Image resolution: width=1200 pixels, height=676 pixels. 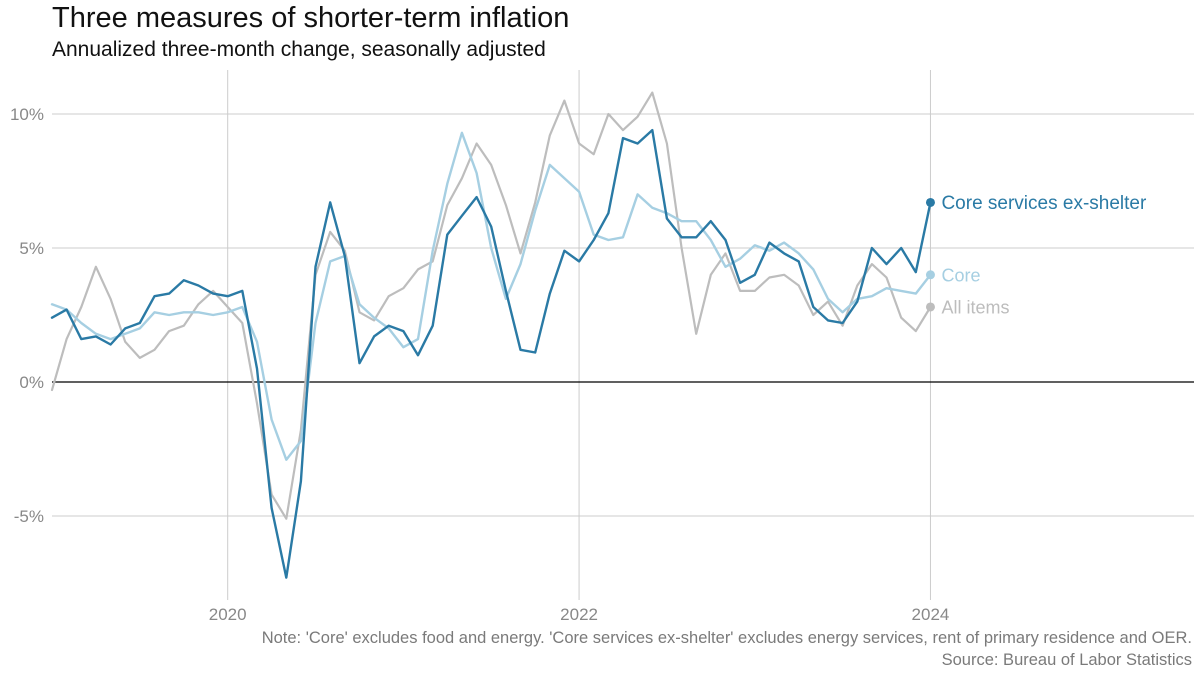 What do you see at coordinates (1066, 660) in the screenshot?
I see `source-text: Source: Bureau of Labor Statistics` at bounding box center [1066, 660].